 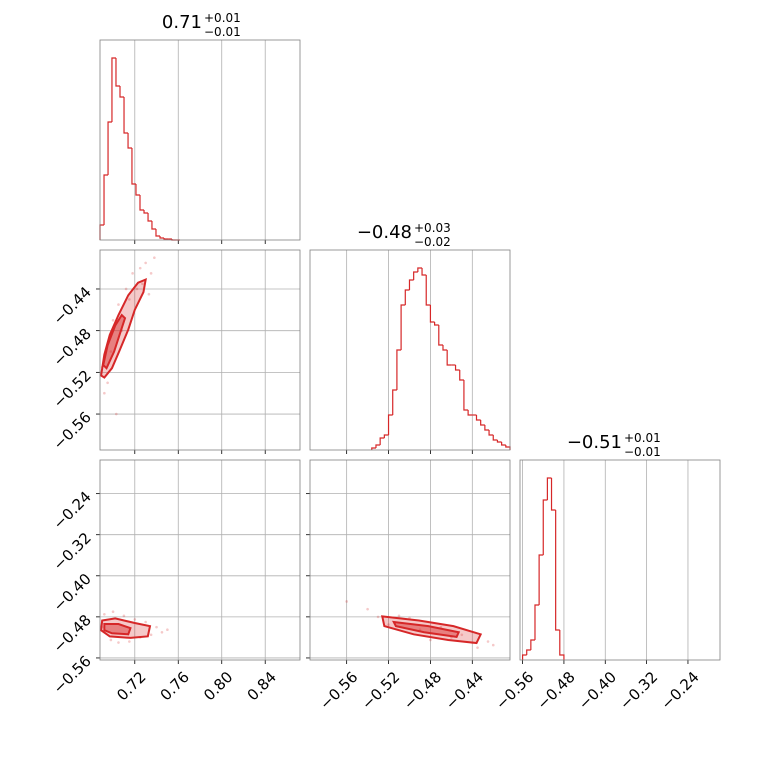 I want to click on x-tick-label: −0.40, so click(x=597, y=690).